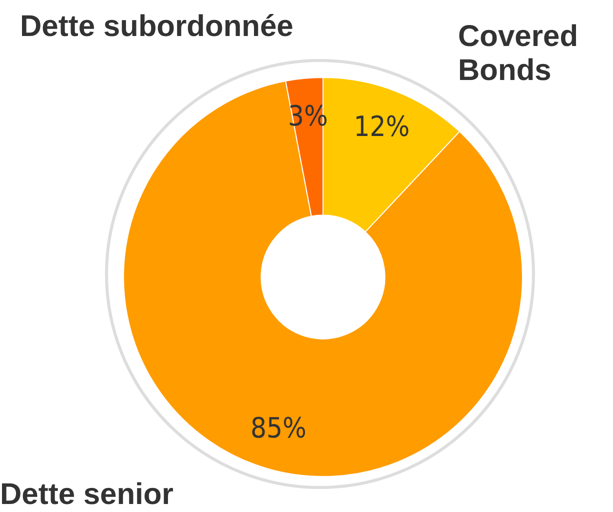 This screenshot has height=512, width=613. What do you see at coordinates (157, 27) in the screenshot?
I see `slice-label: Dette subordonnée` at bounding box center [157, 27].